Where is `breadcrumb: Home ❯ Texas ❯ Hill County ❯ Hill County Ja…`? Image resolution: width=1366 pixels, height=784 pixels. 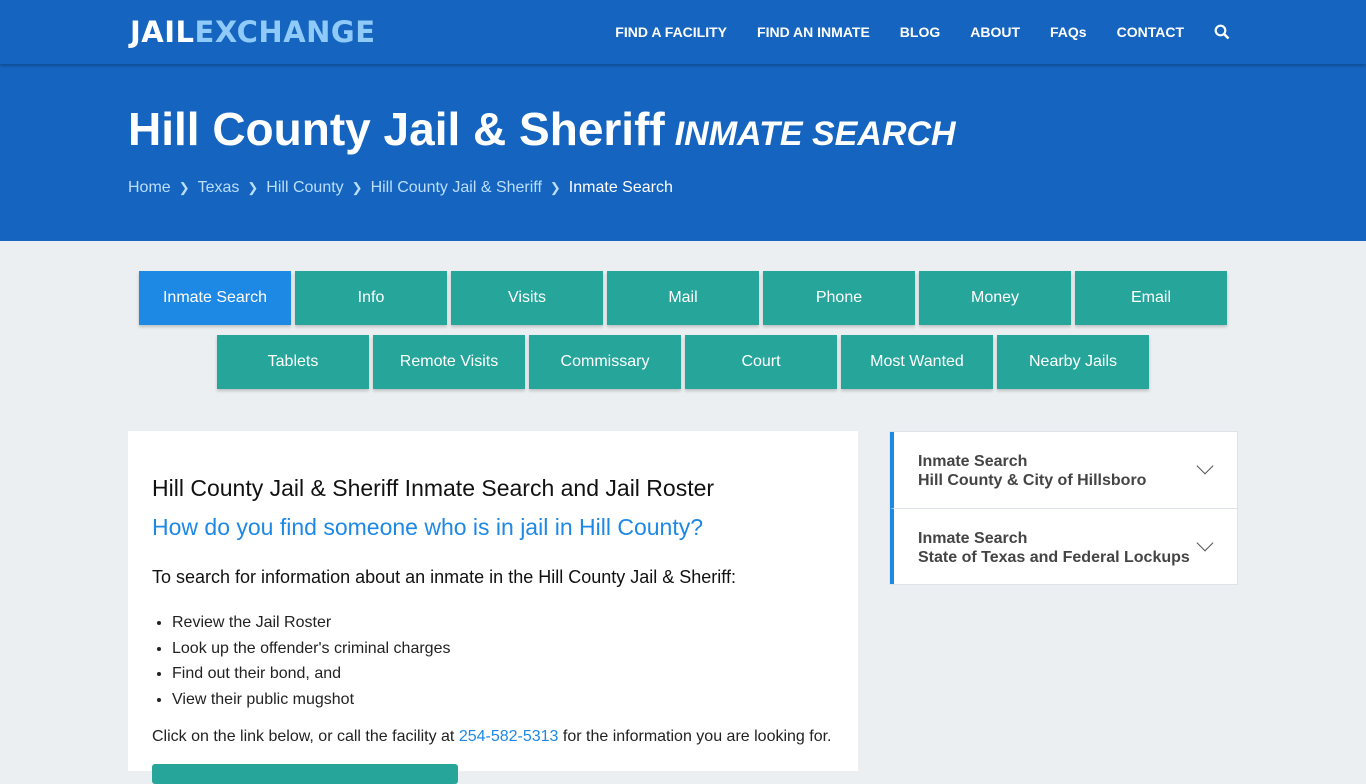 breadcrumb: Home ❯ Texas ❯ Hill County ❯ Hill County Ja… is located at coordinates (400, 188).